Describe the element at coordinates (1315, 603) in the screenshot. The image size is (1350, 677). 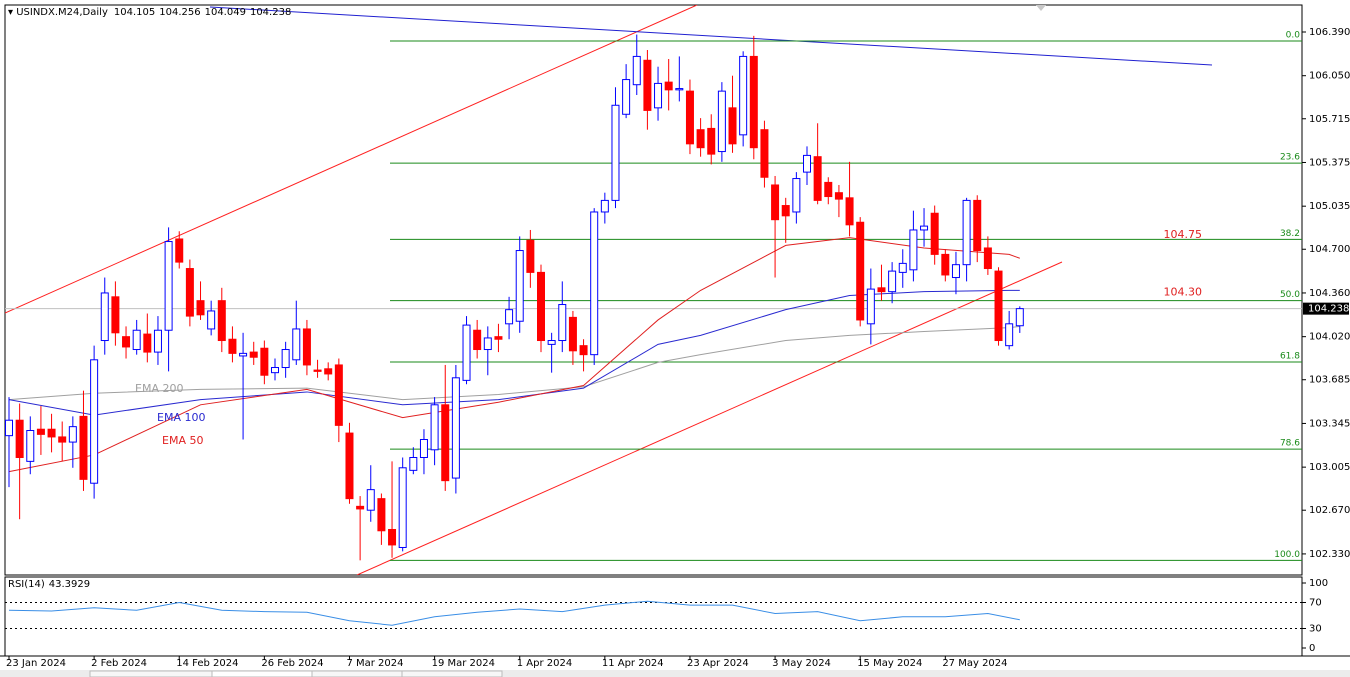
I see `rsi-y-tick-label: 70` at that location.